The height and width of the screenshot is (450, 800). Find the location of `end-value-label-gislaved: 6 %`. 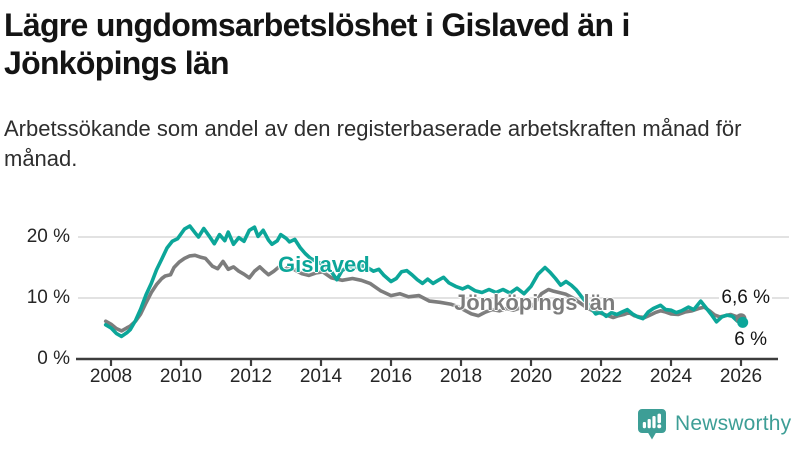

end-value-label-gislaved: 6 % is located at coordinates (750, 339).